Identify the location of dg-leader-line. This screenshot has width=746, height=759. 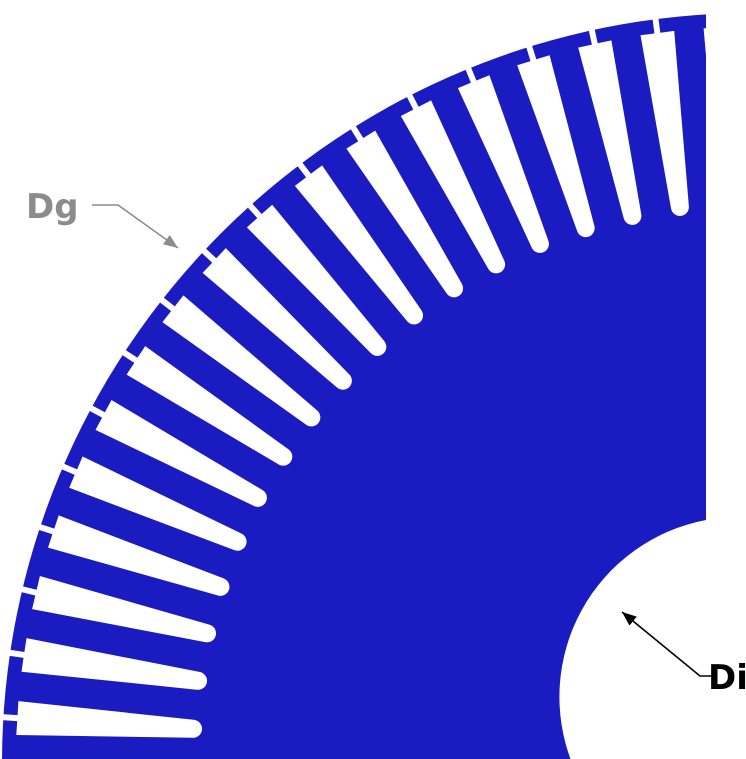
(135, 226).